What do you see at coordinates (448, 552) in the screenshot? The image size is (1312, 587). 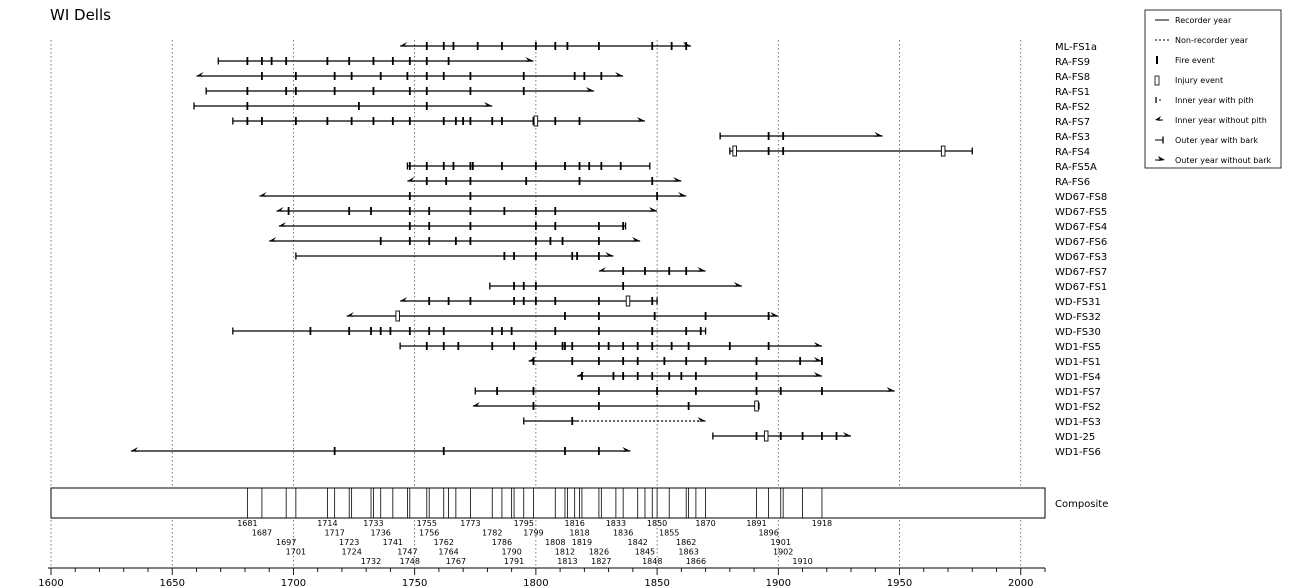 I see `composite-year-label: 1764` at bounding box center [448, 552].